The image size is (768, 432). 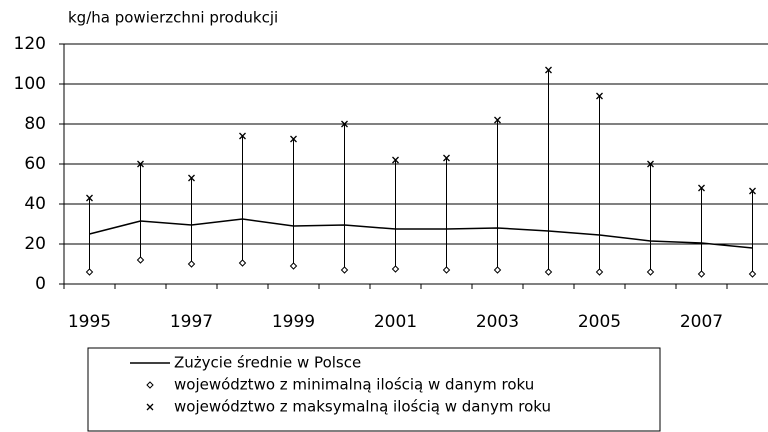 I want to click on avg-line, so click(x=421, y=233).